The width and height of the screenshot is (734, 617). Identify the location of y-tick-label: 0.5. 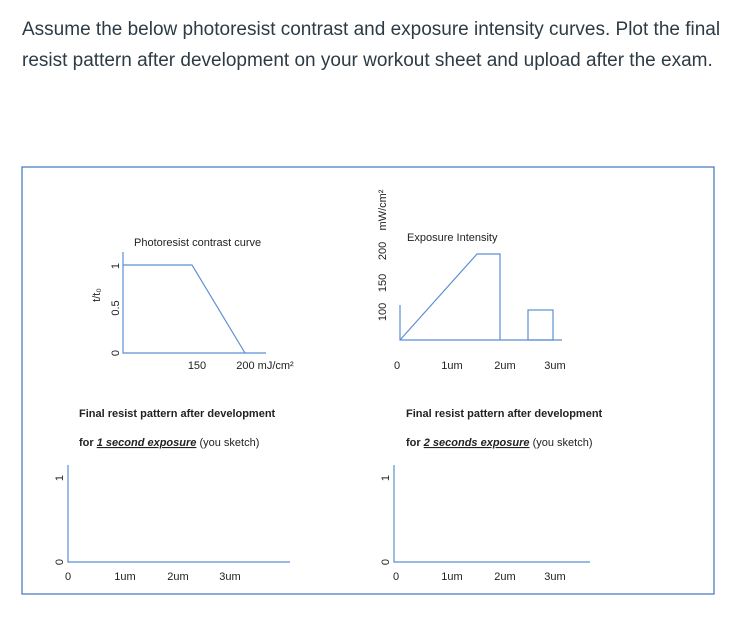
(116, 307).